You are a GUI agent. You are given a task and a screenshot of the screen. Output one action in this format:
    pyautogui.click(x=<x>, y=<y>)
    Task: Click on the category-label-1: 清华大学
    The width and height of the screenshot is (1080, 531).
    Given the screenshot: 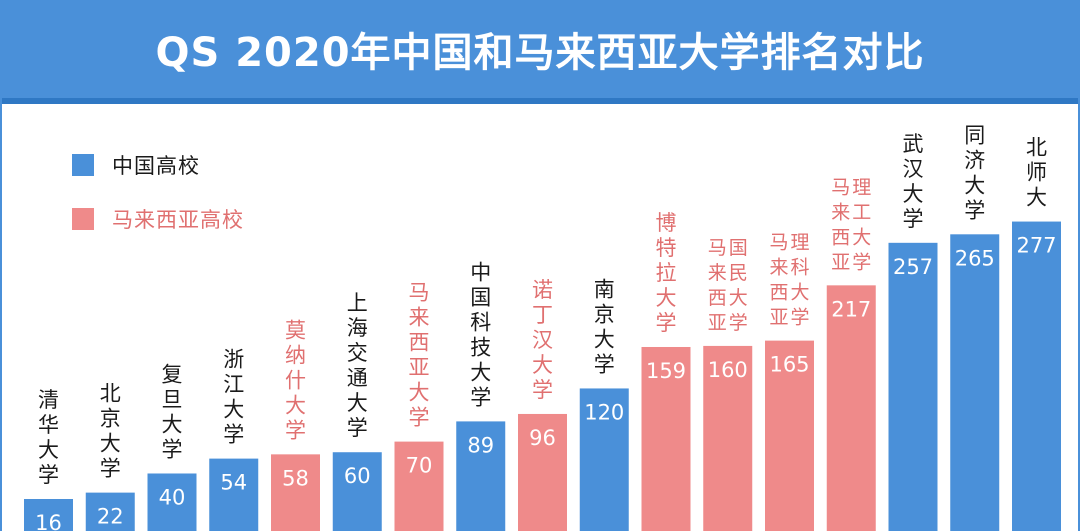 What is the action you would take?
    pyautogui.click(x=48, y=437)
    